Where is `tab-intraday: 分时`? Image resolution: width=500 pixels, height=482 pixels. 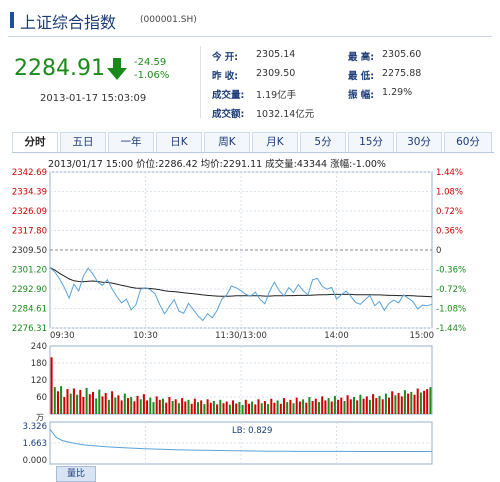 tab-intraday: 分时 is located at coordinates (35, 142).